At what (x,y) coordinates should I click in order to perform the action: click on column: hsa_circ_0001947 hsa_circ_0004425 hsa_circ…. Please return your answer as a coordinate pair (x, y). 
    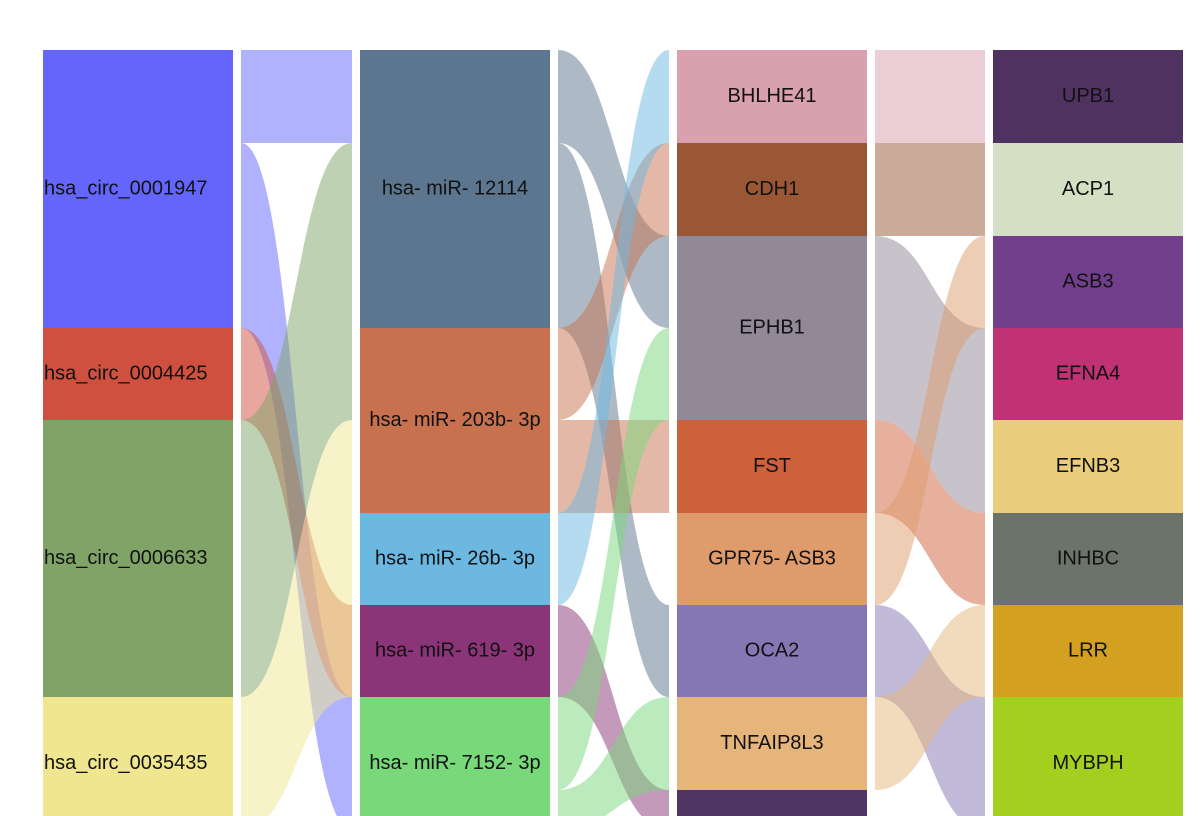
    Looking at the image, I should click on (138, 433).